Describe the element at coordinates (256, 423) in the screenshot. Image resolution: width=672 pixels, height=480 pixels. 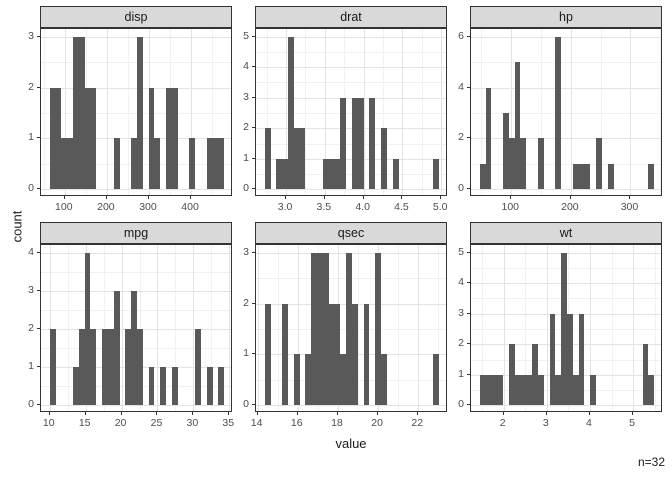
I see `x-tick-label: 14` at that location.